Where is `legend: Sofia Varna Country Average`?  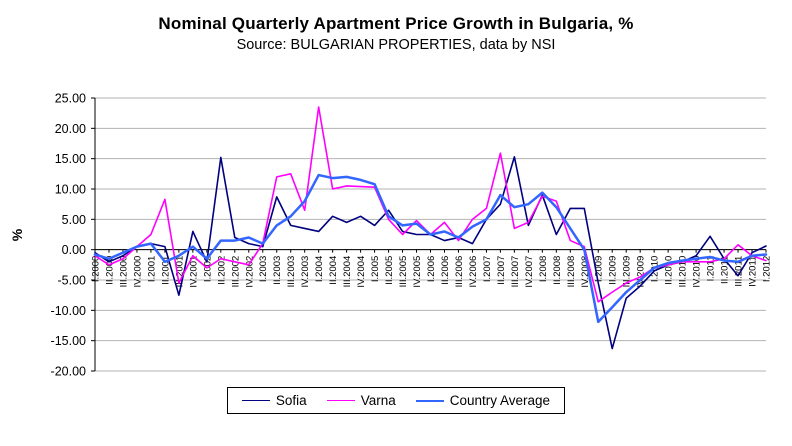 legend: Sofia Varna Country Average is located at coordinates (396, 400).